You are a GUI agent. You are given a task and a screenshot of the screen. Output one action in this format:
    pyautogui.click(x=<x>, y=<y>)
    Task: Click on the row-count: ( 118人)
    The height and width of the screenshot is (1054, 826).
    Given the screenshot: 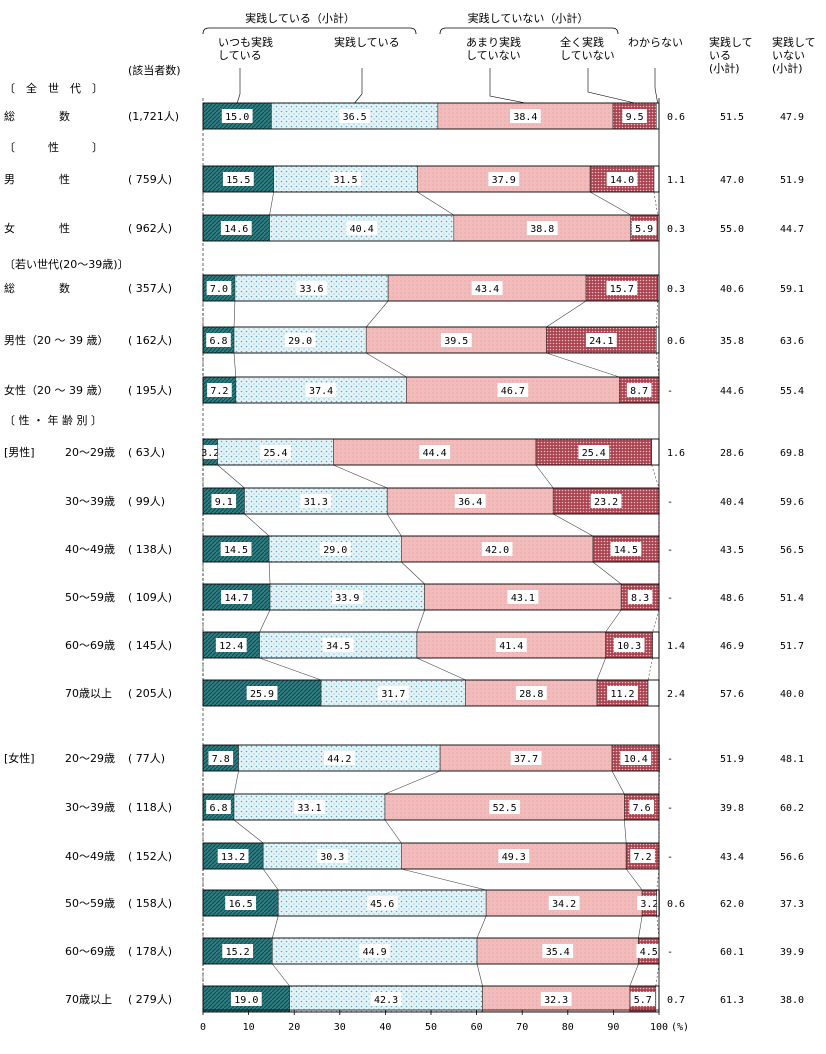 What is the action you would take?
    pyautogui.click(x=150, y=807)
    